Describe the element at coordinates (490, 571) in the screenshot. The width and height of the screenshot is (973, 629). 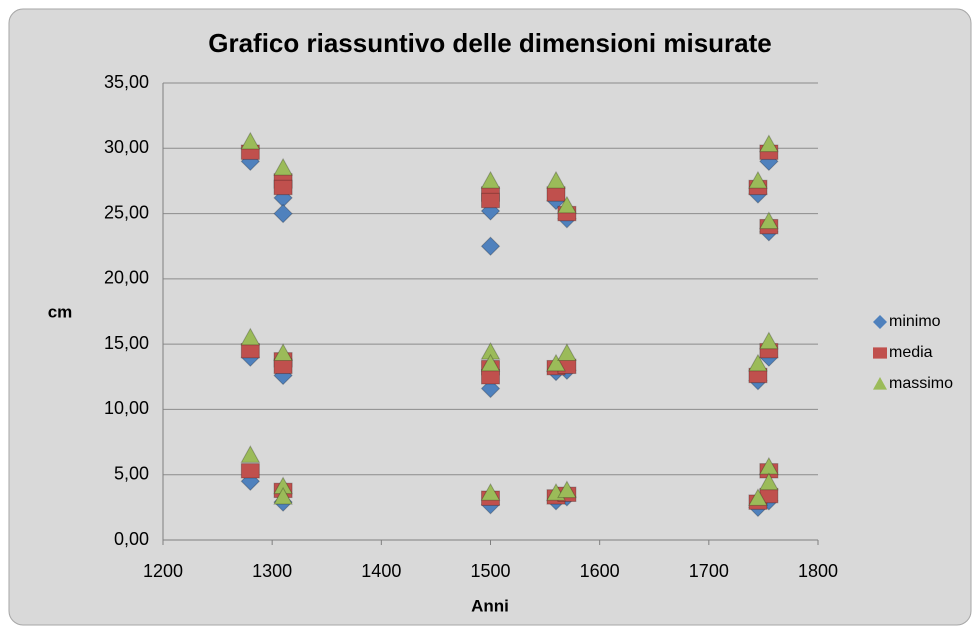
I see `x-tick-label: 1500` at that location.